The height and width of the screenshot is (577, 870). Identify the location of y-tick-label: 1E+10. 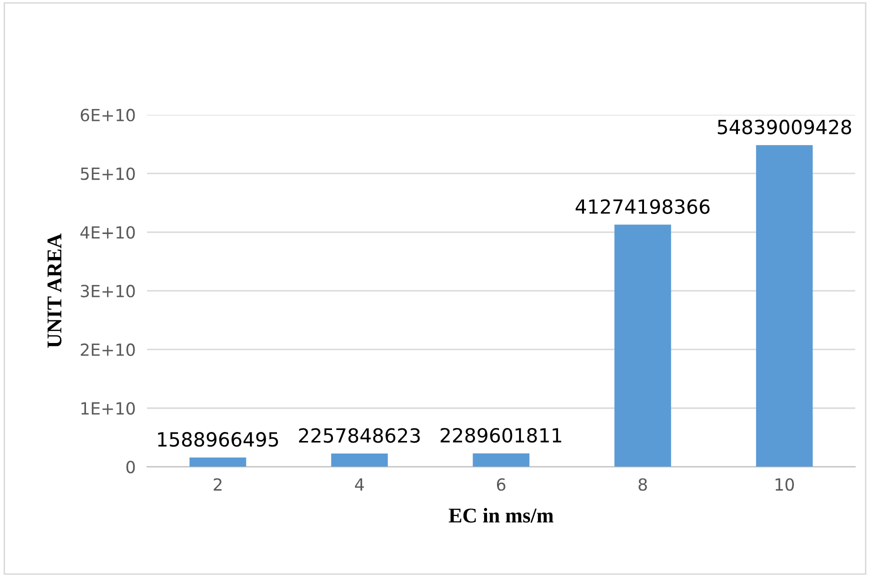
(108, 408).